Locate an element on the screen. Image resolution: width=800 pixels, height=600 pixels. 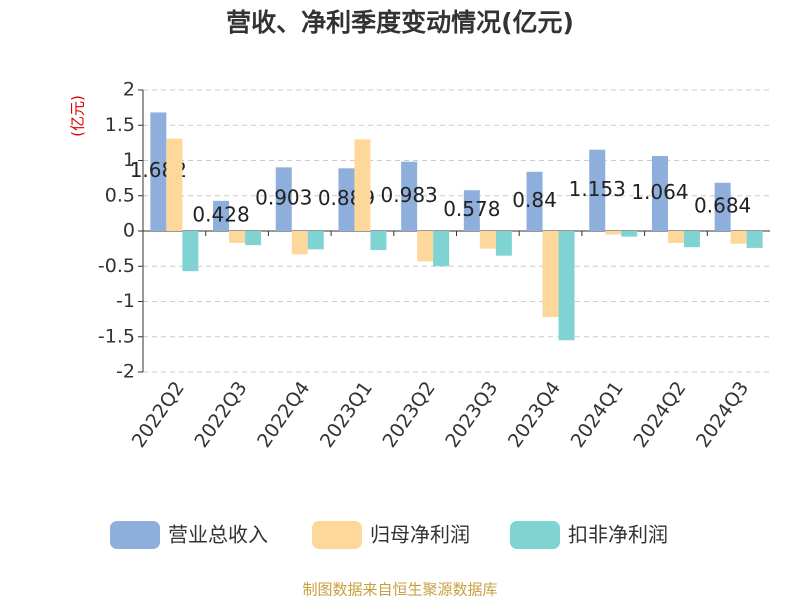
legend-label: 扣非净利润 is located at coordinates (618, 535).